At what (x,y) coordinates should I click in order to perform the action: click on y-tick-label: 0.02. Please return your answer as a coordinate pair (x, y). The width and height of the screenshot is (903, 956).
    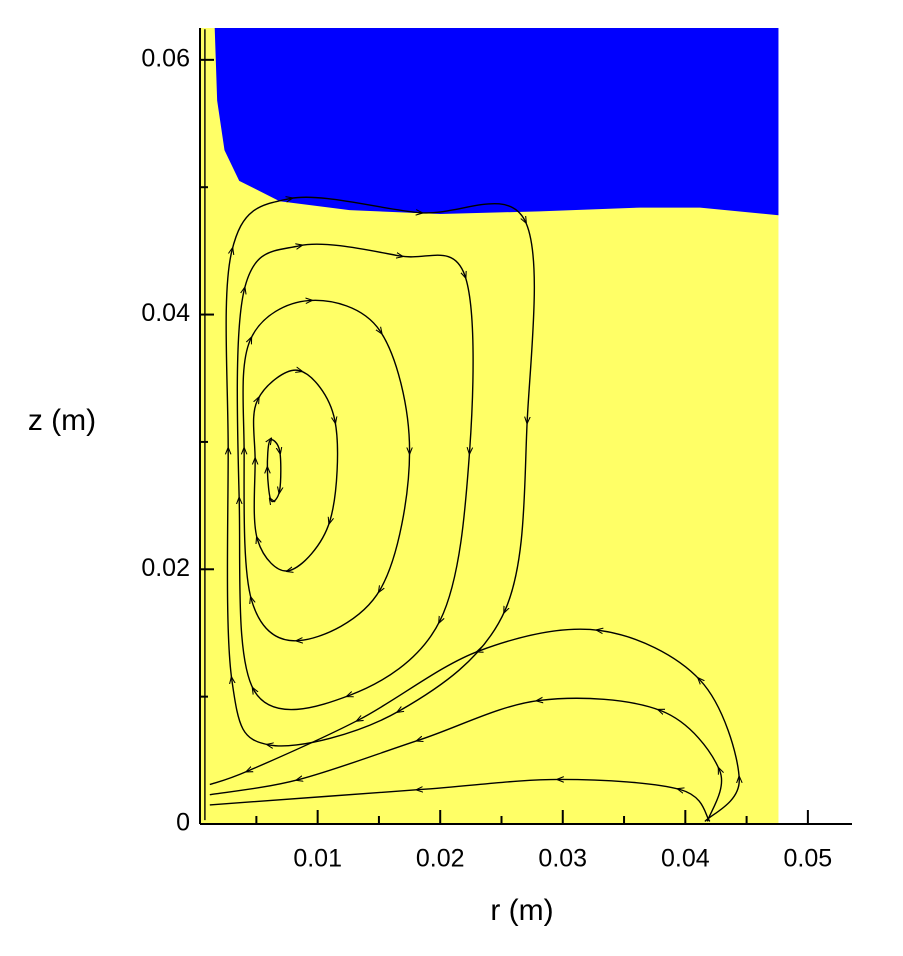
    Looking at the image, I should click on (165, 568).